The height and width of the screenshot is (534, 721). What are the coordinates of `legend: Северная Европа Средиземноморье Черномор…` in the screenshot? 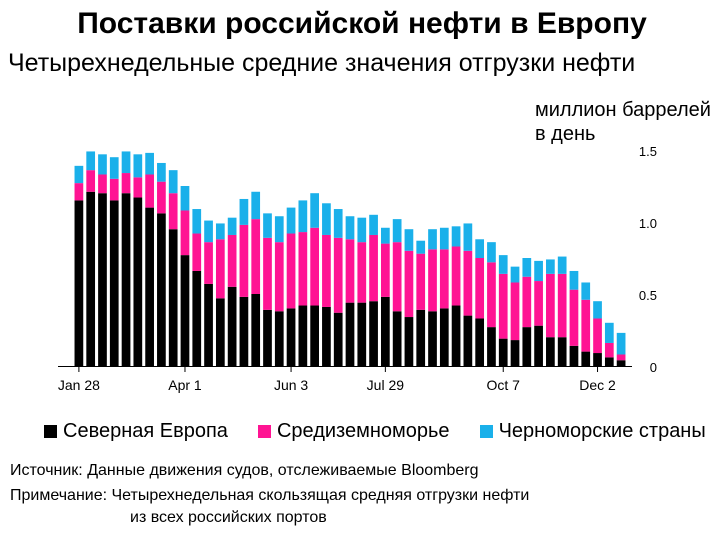 It's located at (375, 431).